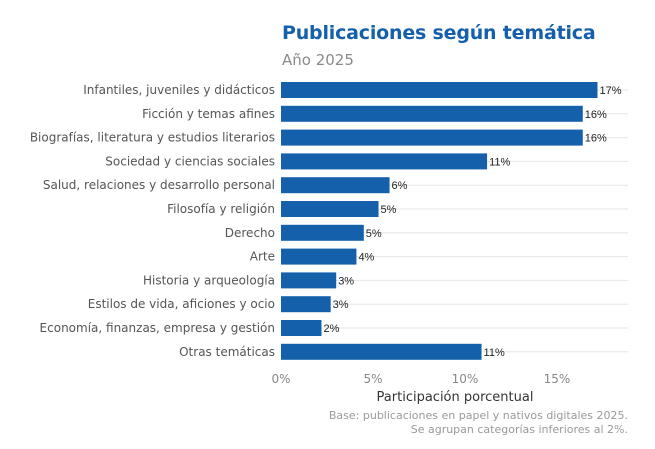  What do you see at coordinates (420, 379) in the screenshot?
I see `x-axis-ticks: 0% 5% 10% 15%` at bounding box center [420, 379].